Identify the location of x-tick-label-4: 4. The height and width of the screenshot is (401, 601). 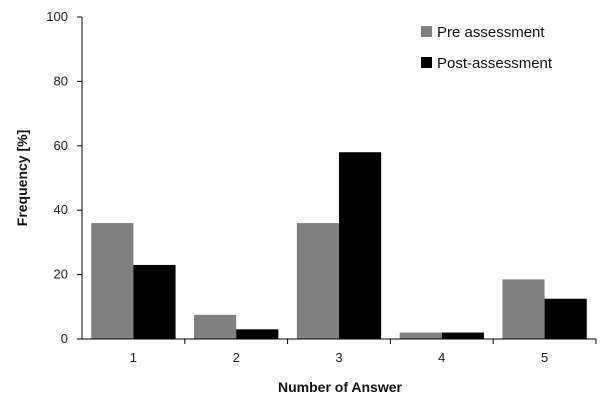
(441, 357).